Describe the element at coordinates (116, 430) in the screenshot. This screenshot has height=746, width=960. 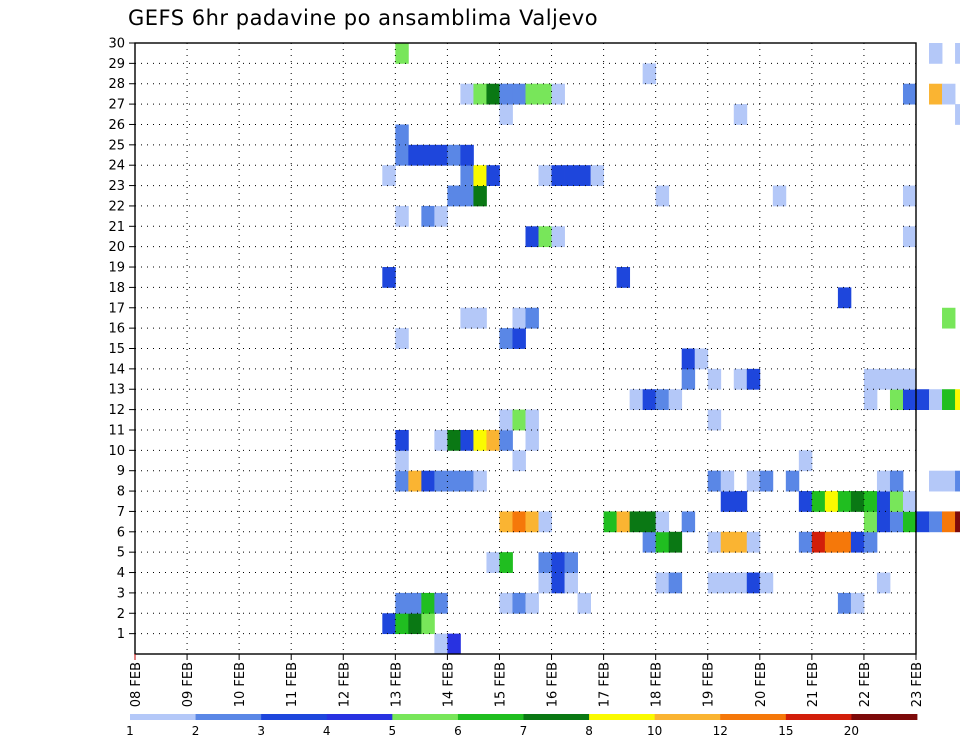
I see `y-tick-label: 11` at that location.